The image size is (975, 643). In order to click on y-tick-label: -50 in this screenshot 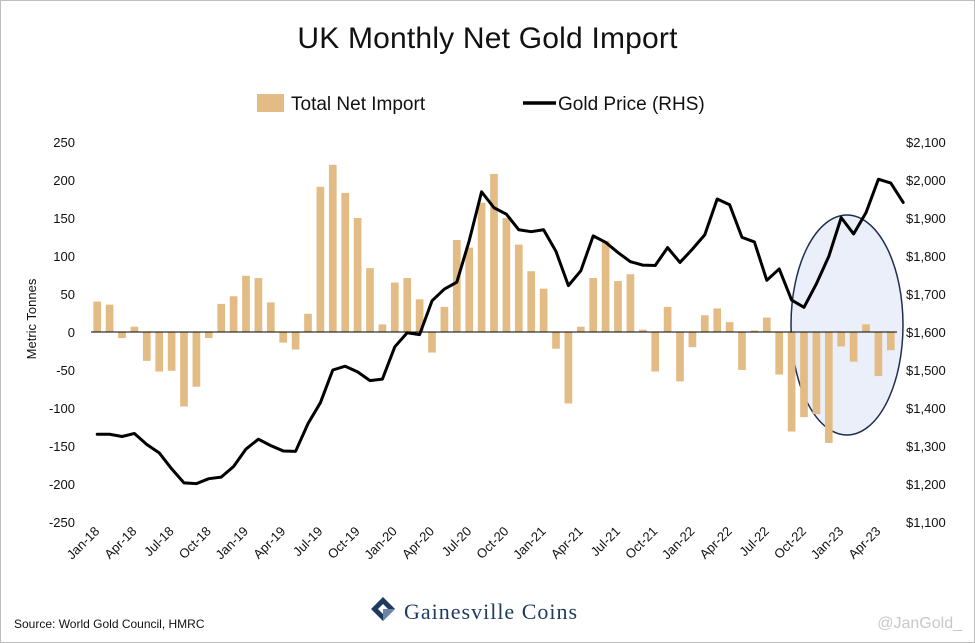, I will do `click(65, 370)`.